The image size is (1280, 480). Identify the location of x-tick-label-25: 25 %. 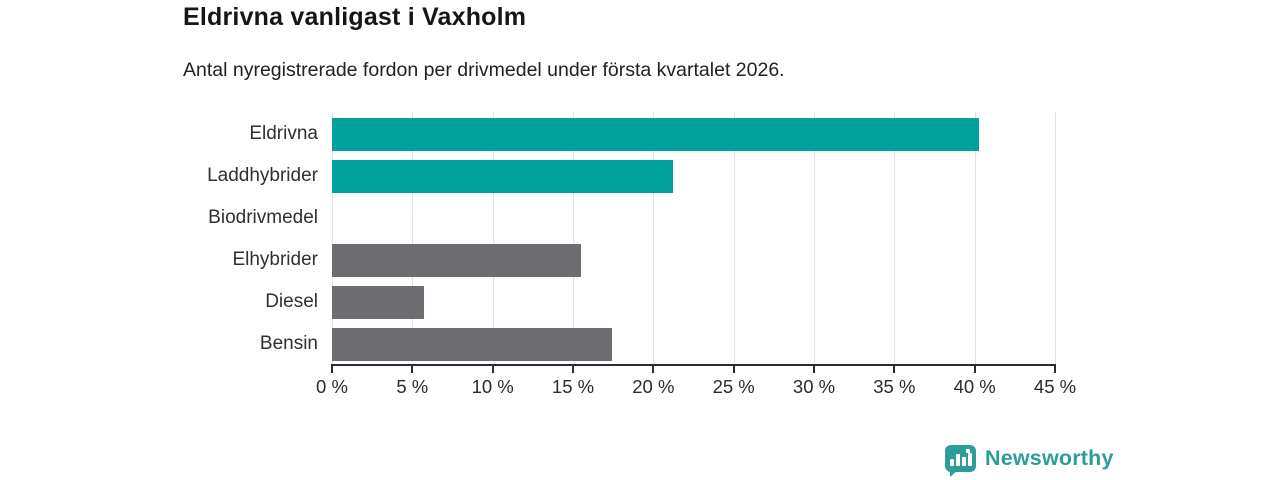
(733, 386).